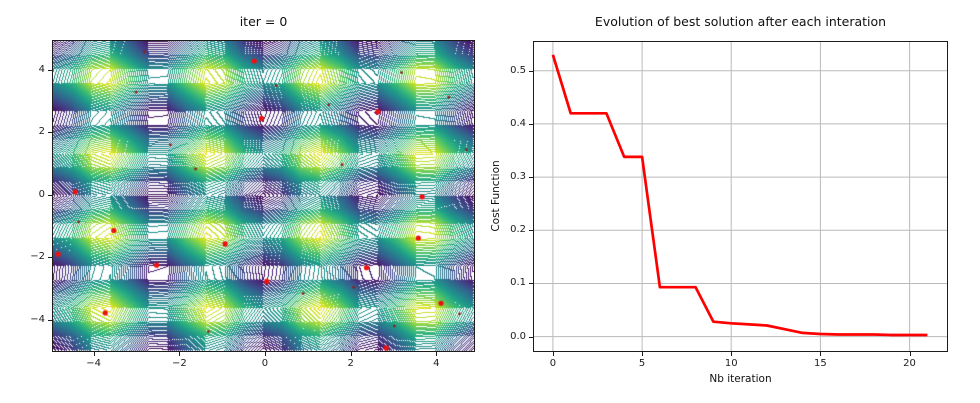  What do you see at coordinates (263, 21) in the screenshot?
I see `contour-plot-title: iter = 0` at bounding box center [263, 21].